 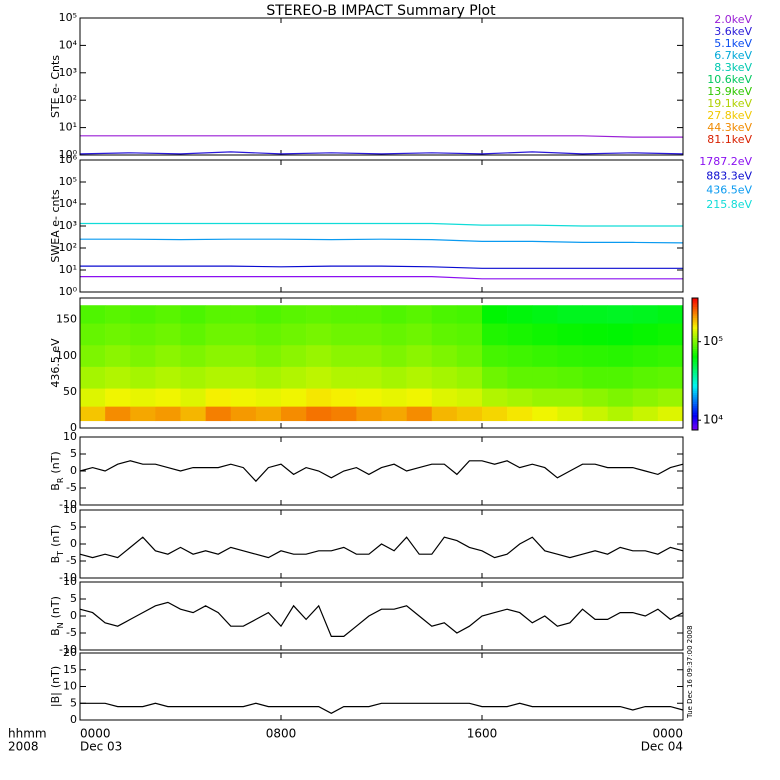 I want to click on y-label-text: STE e- Cnts, so click(x=55, y=86).